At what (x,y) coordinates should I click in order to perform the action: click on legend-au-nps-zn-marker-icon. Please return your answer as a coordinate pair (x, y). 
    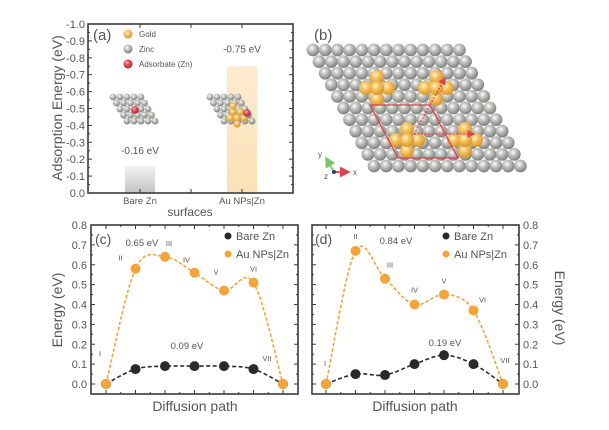
    Looking at the image, I should click on (228, 254).